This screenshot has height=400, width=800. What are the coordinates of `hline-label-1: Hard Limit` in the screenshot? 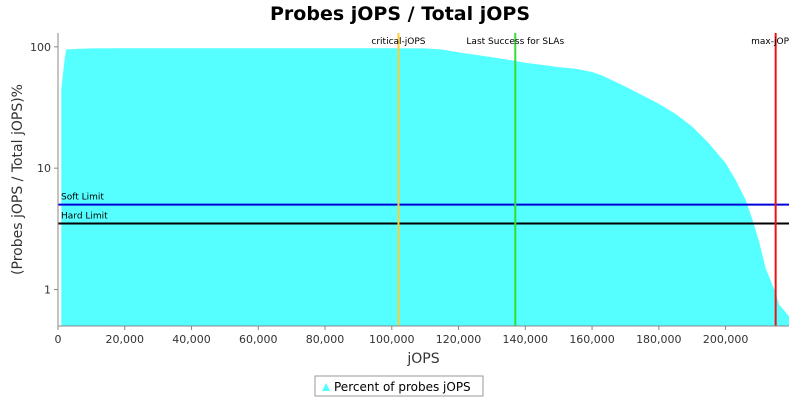 It's located at (84, 216).